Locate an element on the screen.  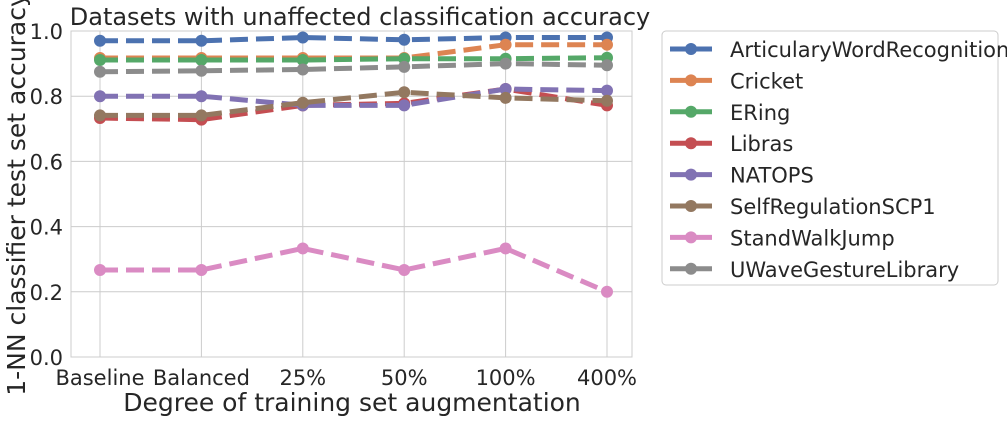
legend-item: Cricket is located at coordinates (736, 81).